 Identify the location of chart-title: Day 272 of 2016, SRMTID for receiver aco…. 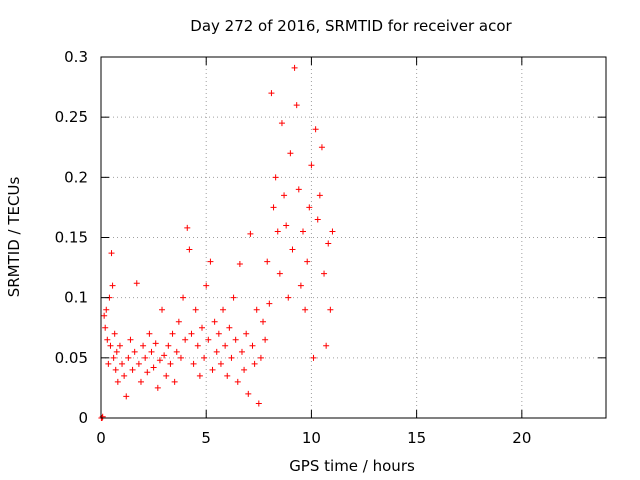
(351, 26).